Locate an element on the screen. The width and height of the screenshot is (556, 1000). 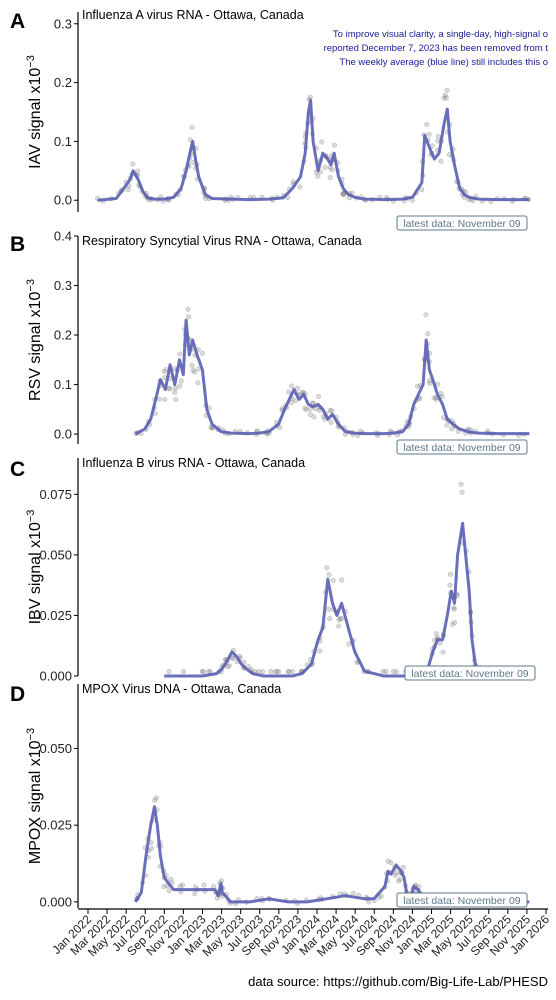
y-axis-label: IAV signal x10−3 is located at coordinates (34, 112).